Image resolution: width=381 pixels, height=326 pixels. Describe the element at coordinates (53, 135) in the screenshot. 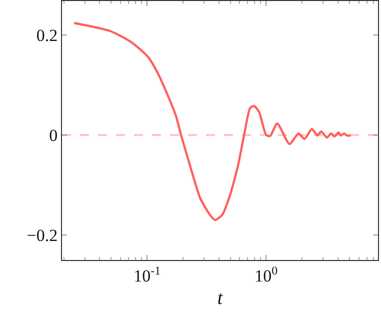

I see `y-tick-label: 0` at that location.